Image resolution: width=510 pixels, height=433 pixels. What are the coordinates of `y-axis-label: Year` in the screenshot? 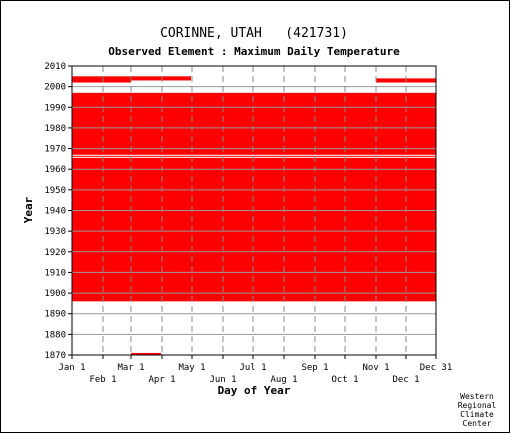 It's located at (28, 209).